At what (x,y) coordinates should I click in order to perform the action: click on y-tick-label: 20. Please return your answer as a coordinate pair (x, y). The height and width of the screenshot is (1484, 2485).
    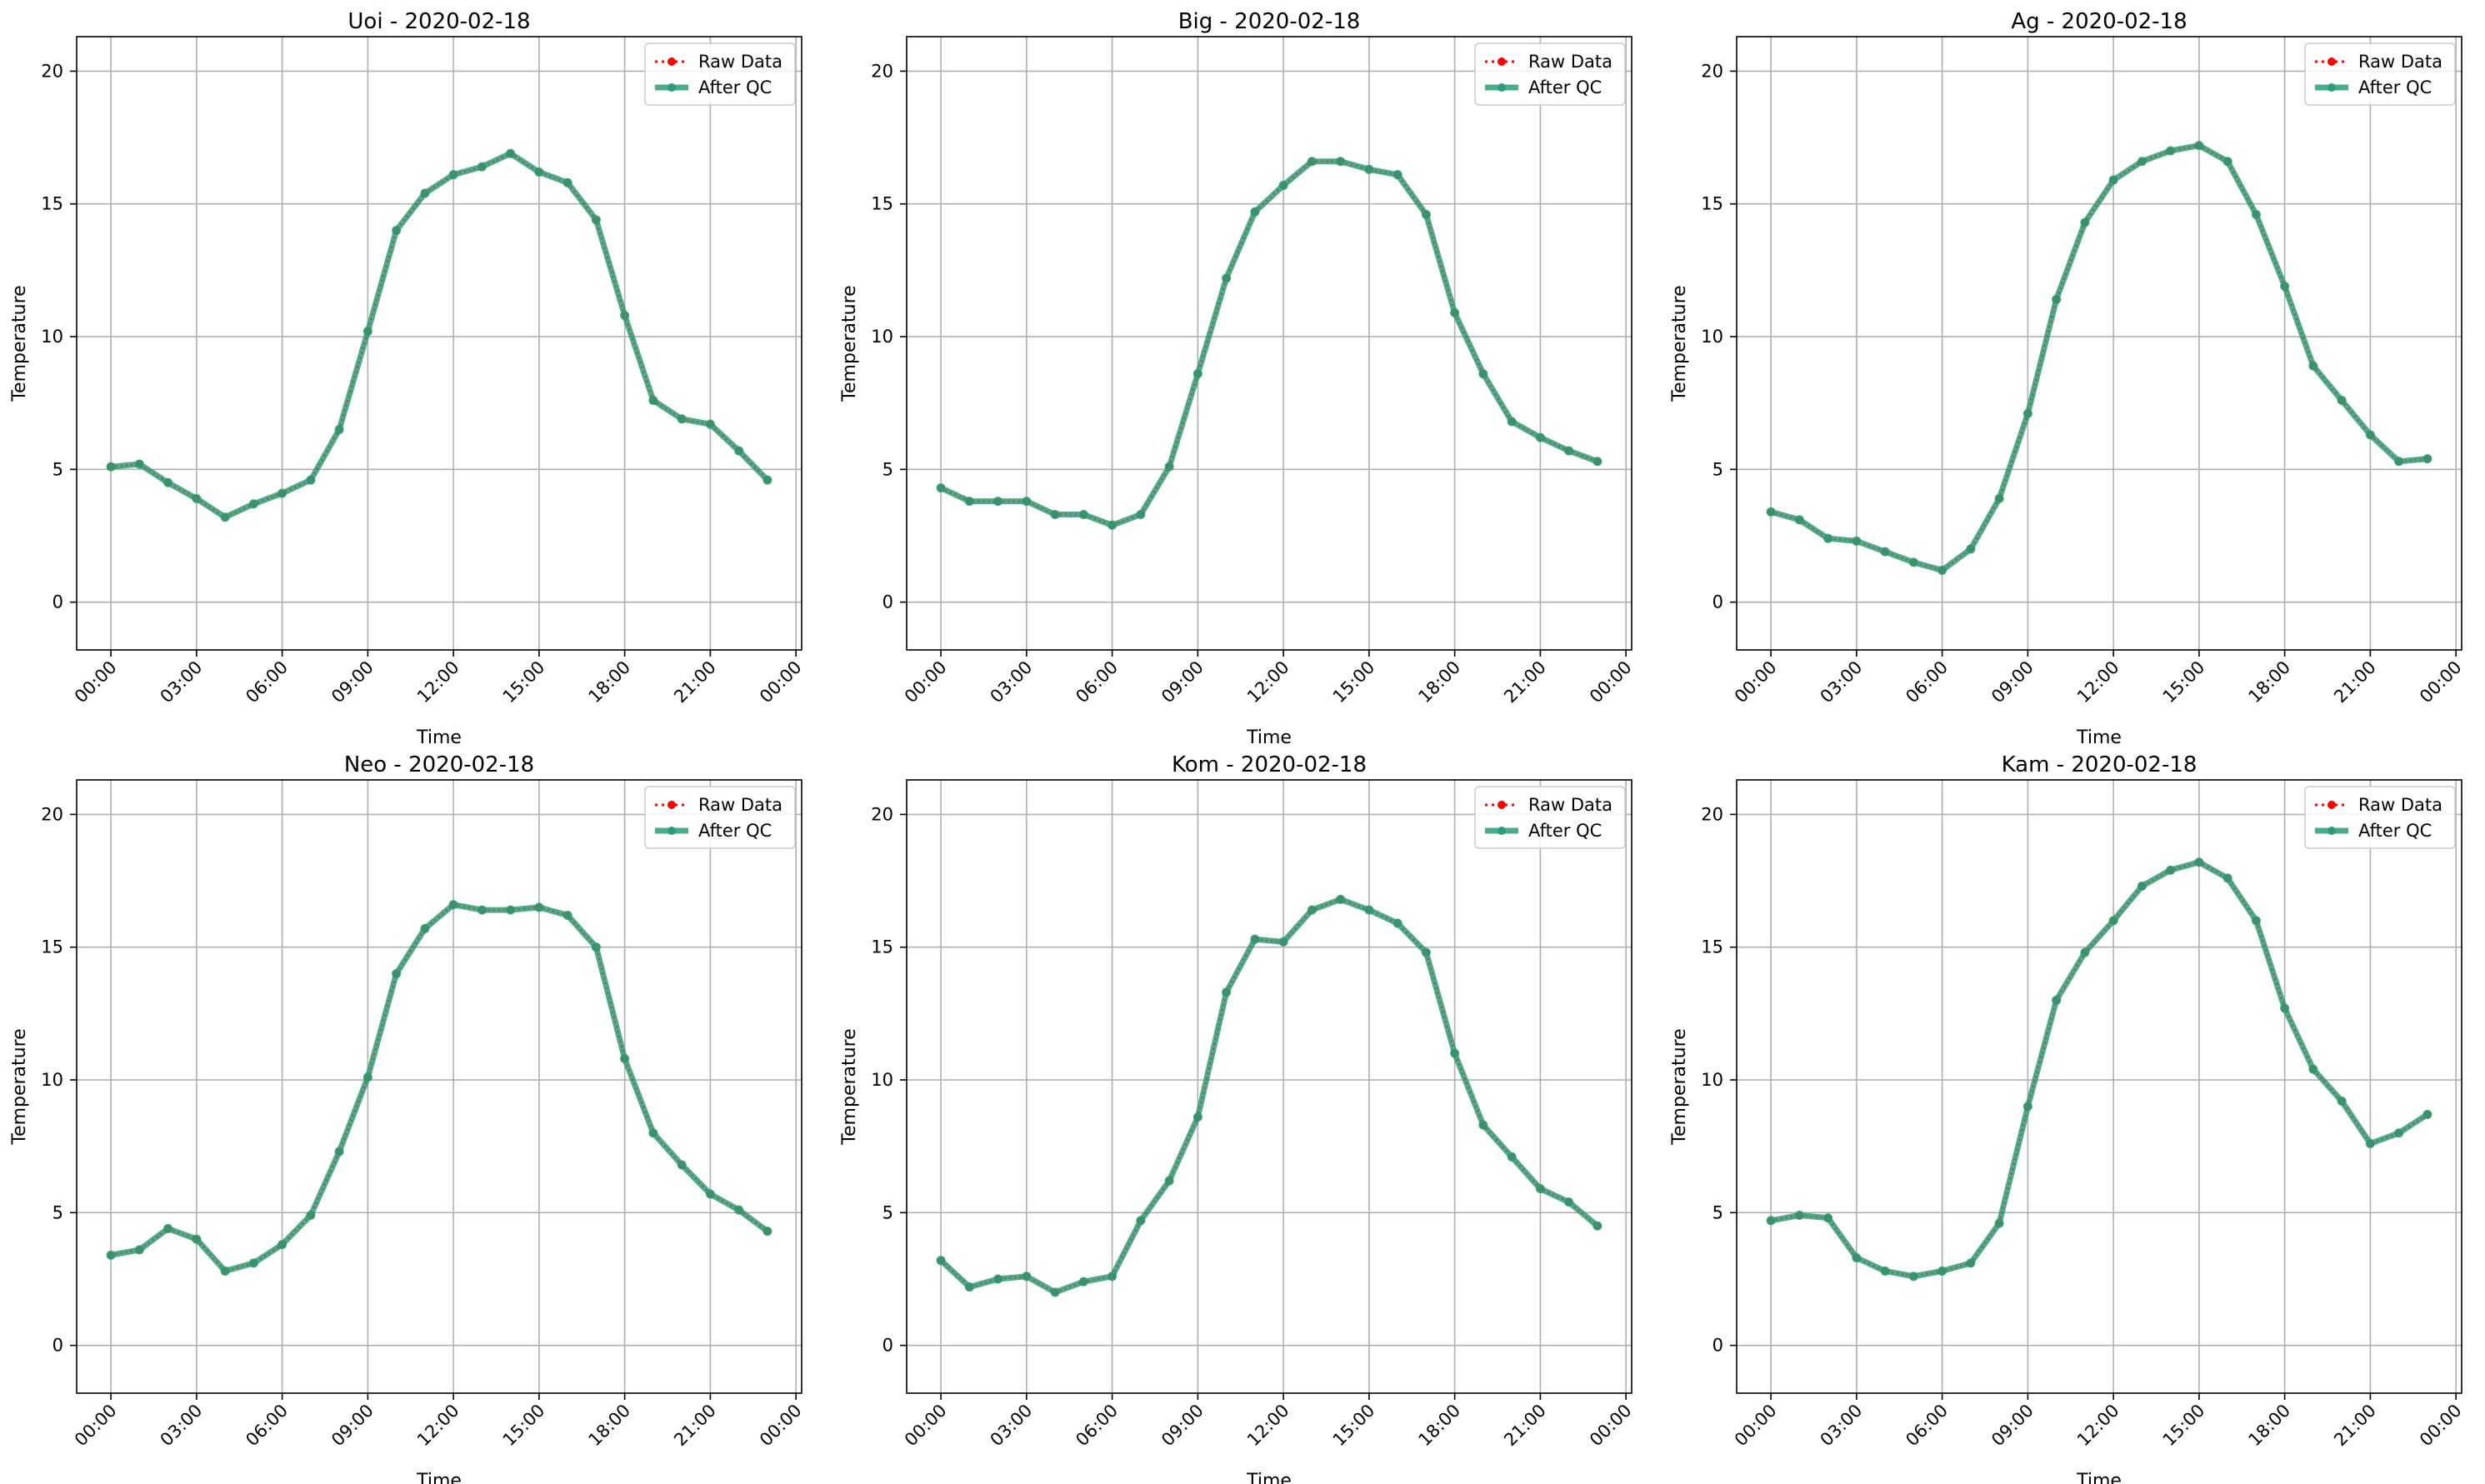
    Looking at the image, I should click on (882, 814).